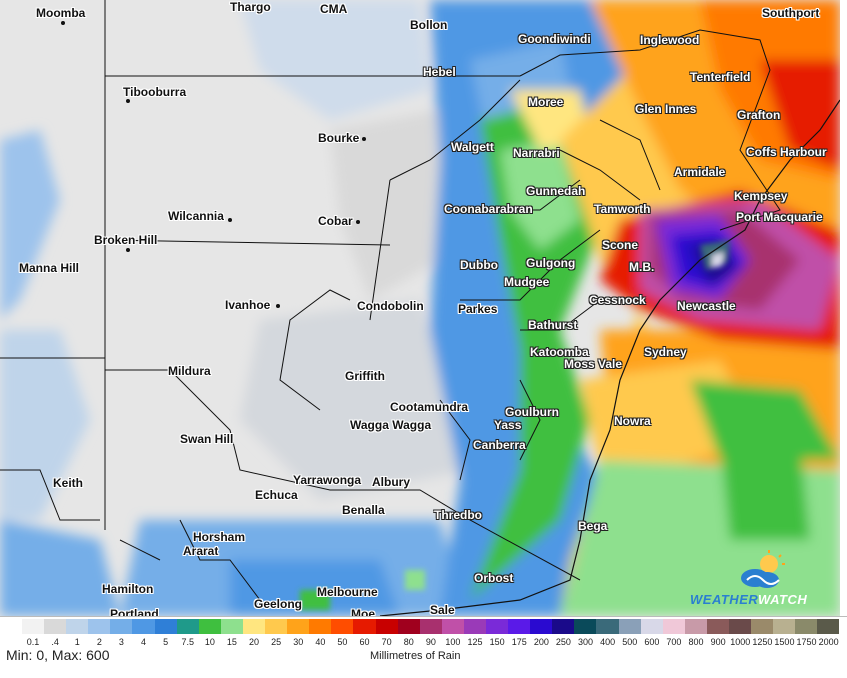 This screenshot has height=678, width=847. What do you see at coordinates (128, 589) in the screenshot?
I see `place-label: Hamilton` at bounding box center [128, 589].